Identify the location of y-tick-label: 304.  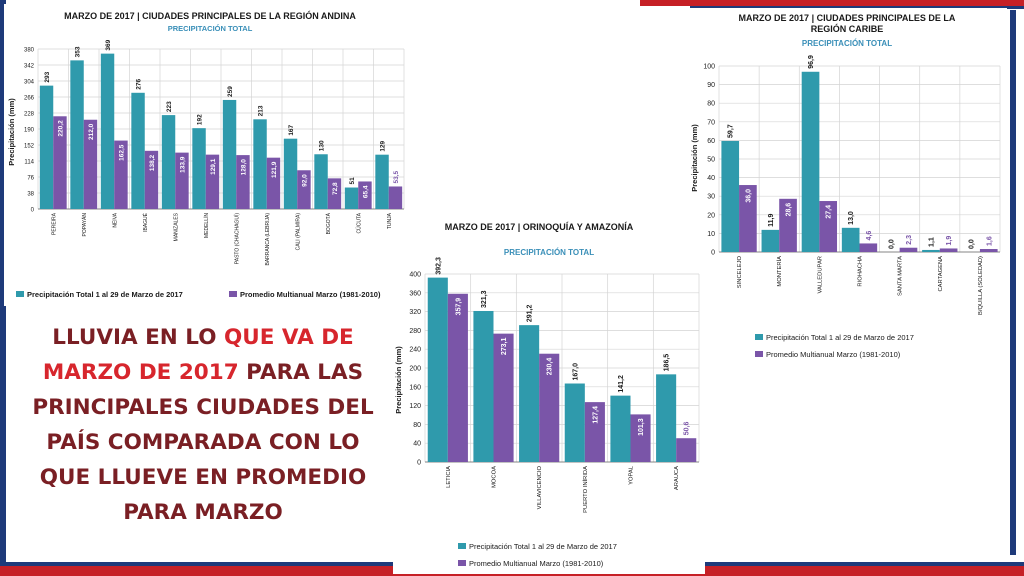
(29, 83).